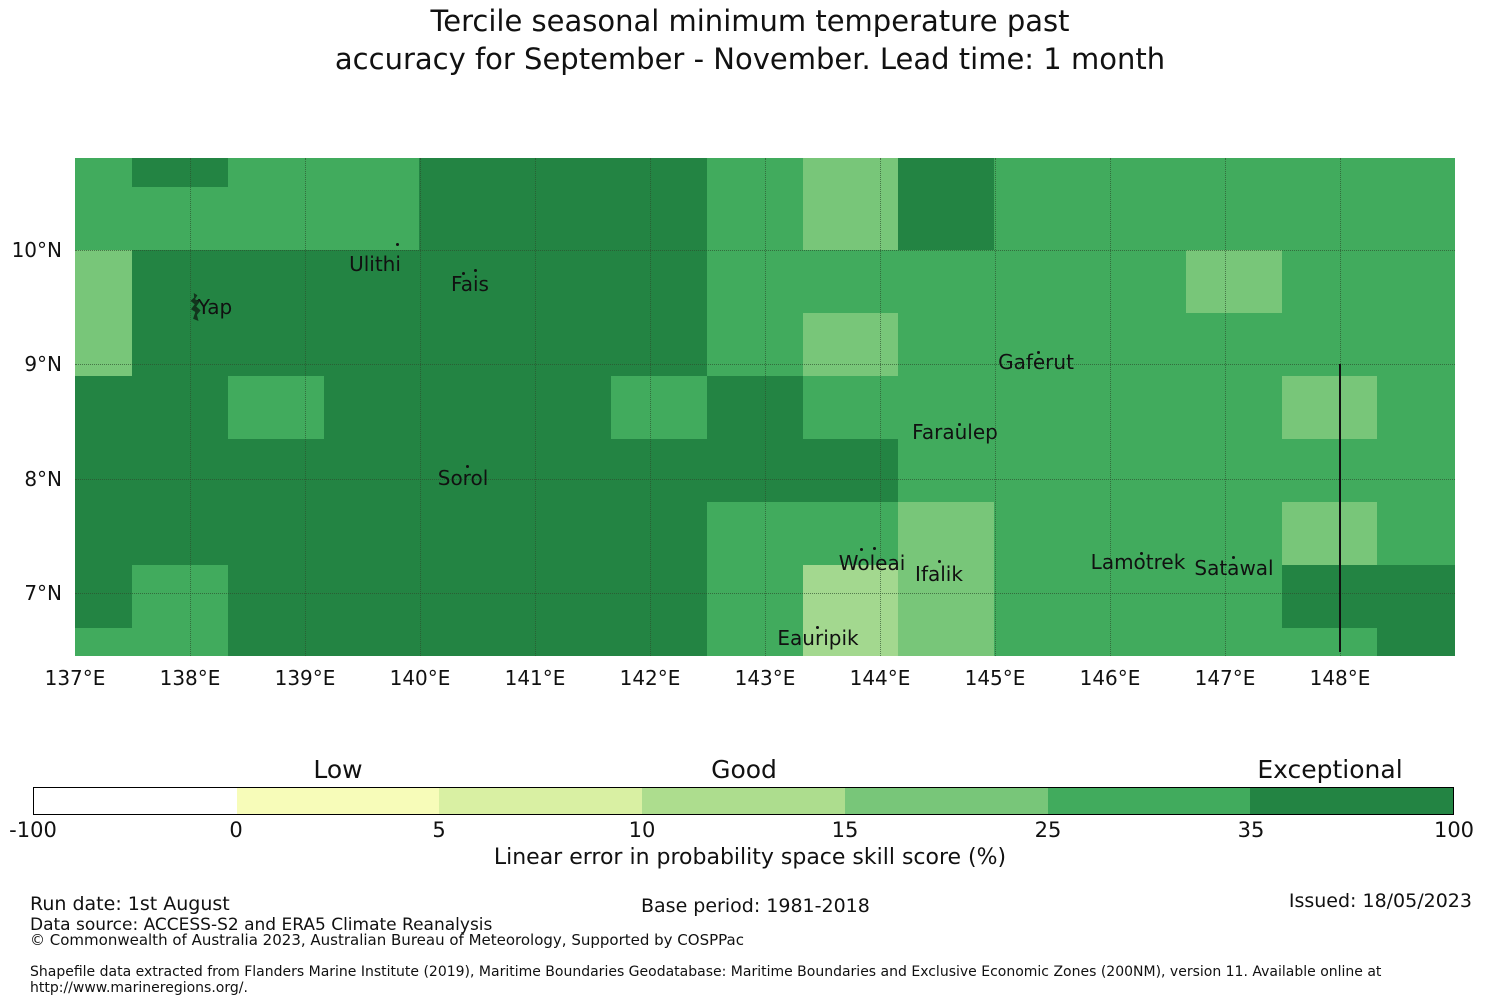 Image resolution: width=1500 pixels, height=996 pixels. What do you see at coordinates (43, 593) in the screenshot?
I see `y-tick-label: 7°N` at bounding box center [43, 593].